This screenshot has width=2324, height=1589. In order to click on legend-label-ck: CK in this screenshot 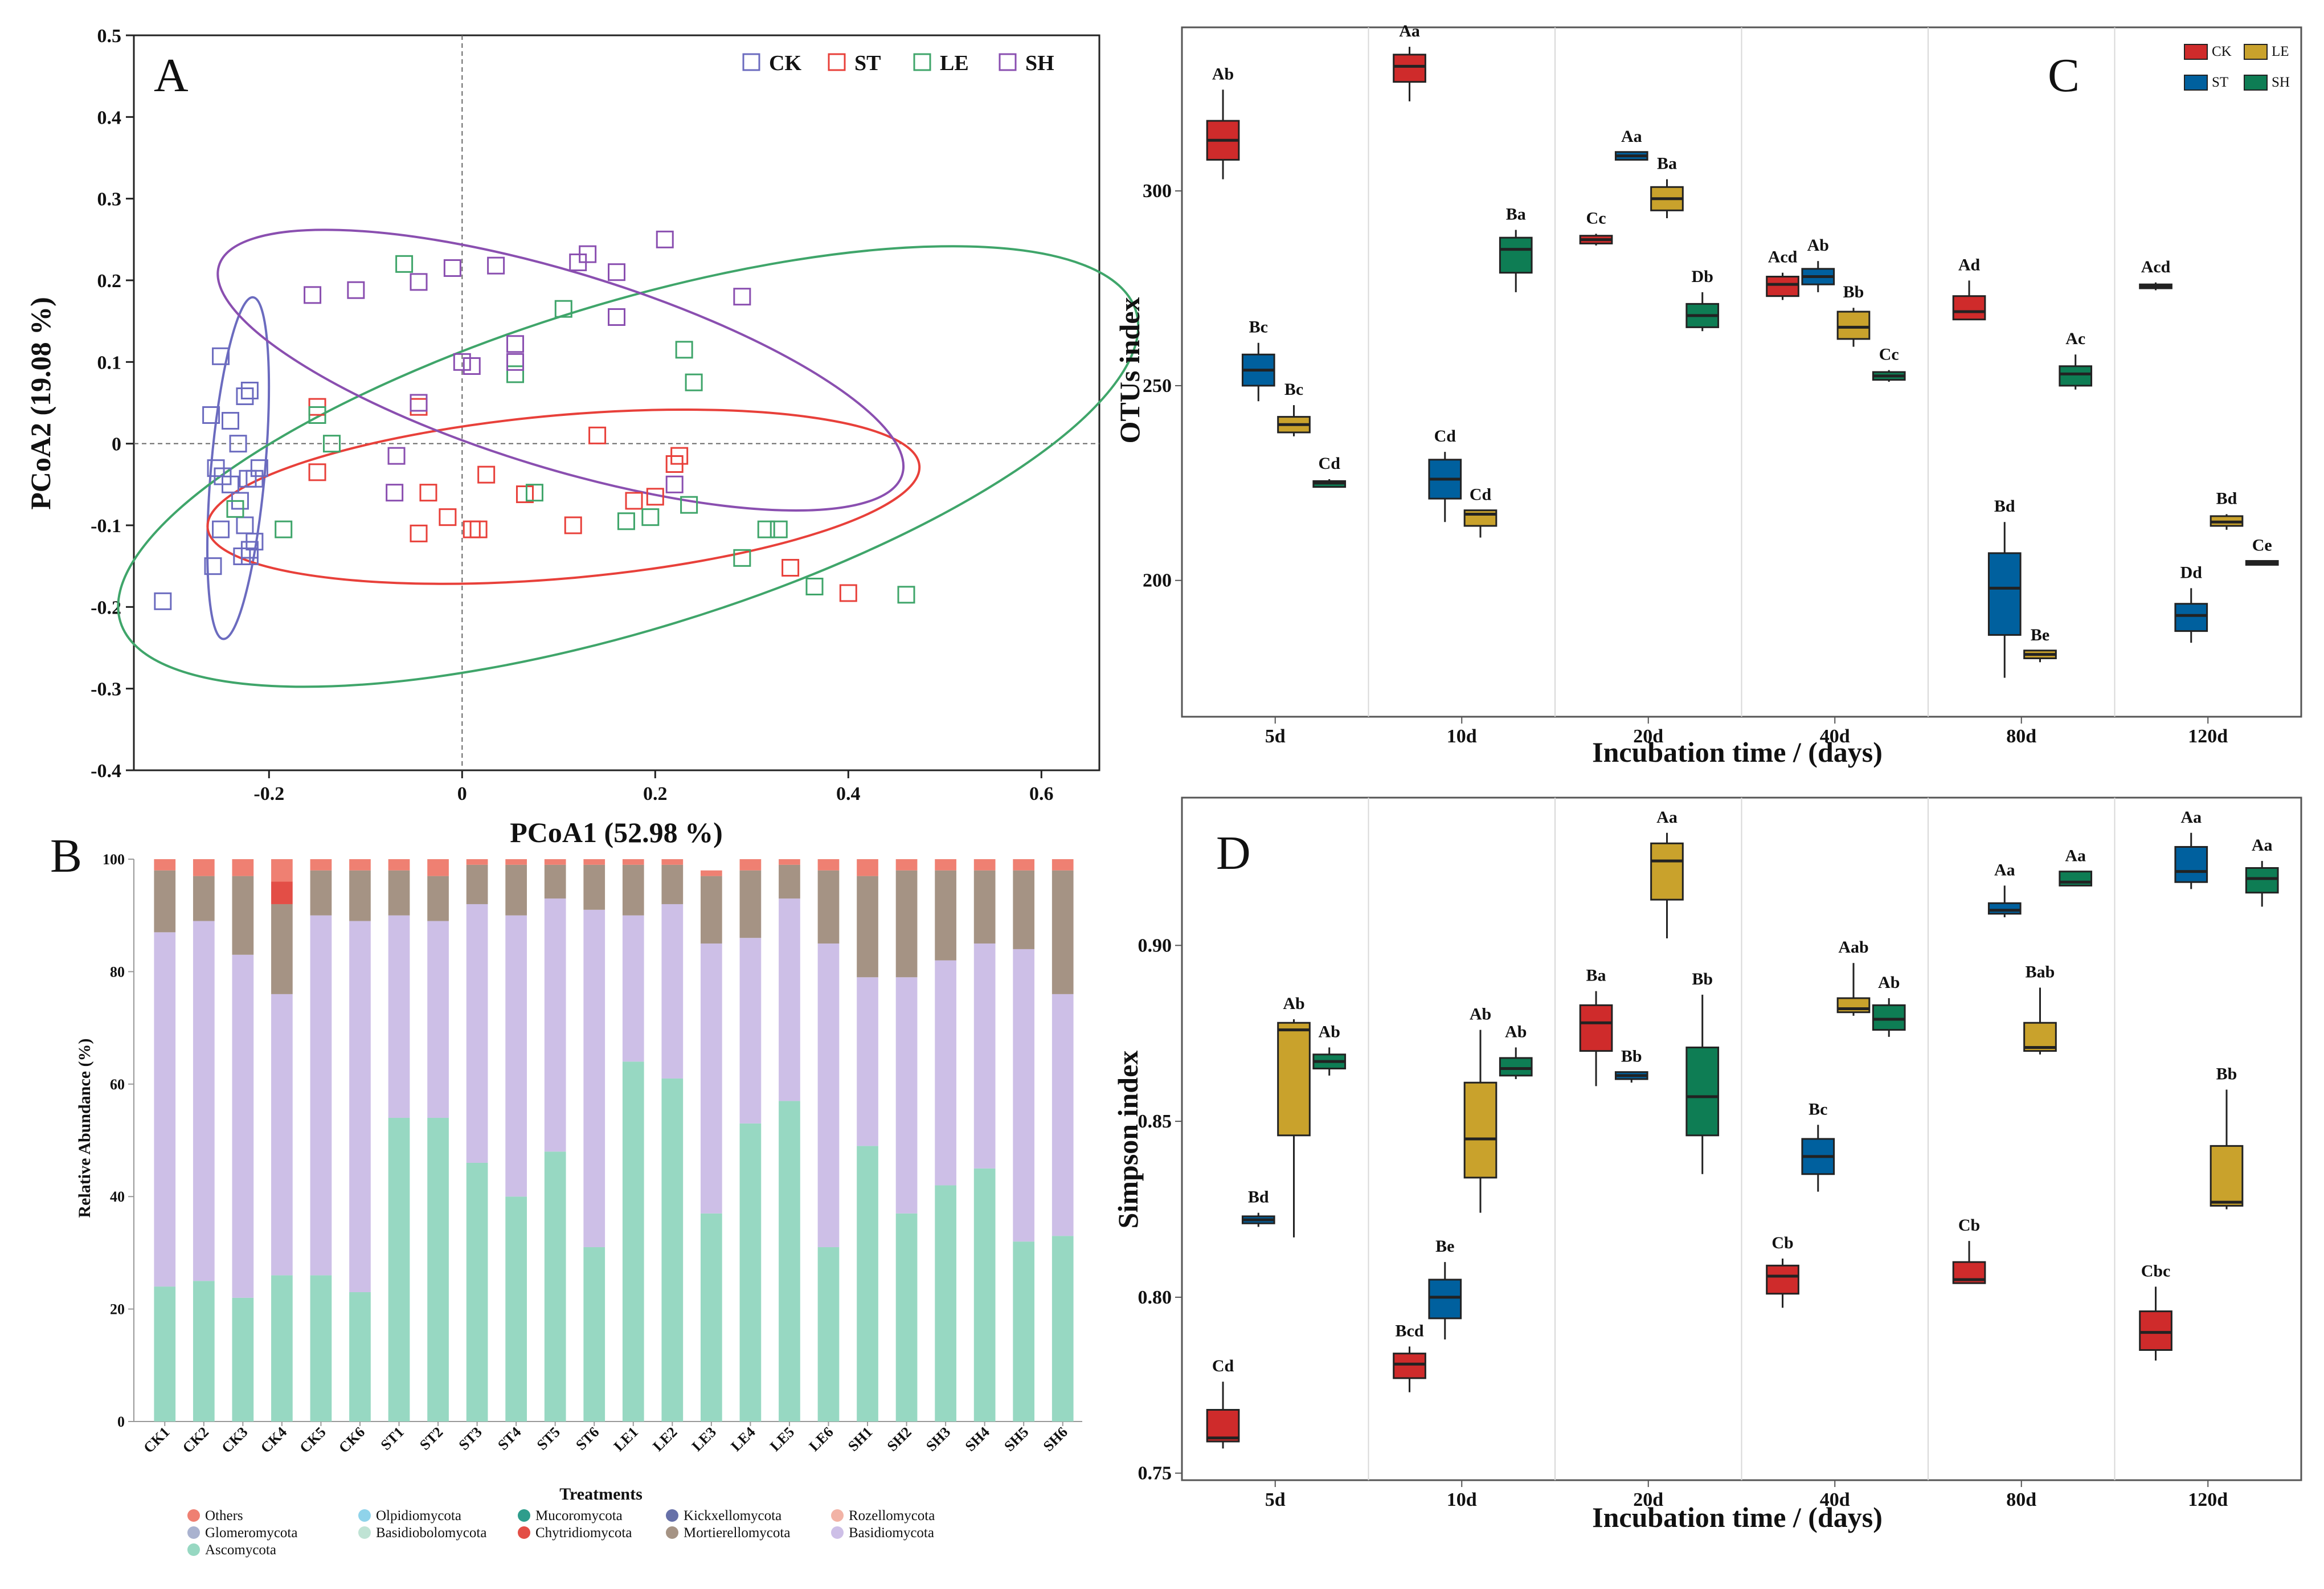, I will do `click(2222, 52)`.